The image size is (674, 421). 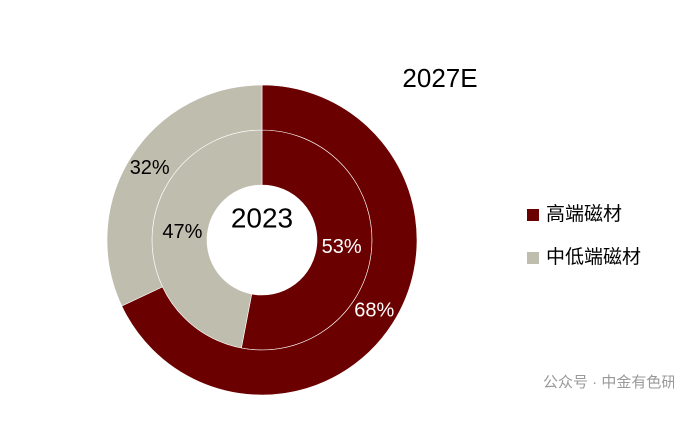 What do you see at coordinates (184, 195) in the screenshot?
I see `donut-segment` at bounding box center [184, 195].